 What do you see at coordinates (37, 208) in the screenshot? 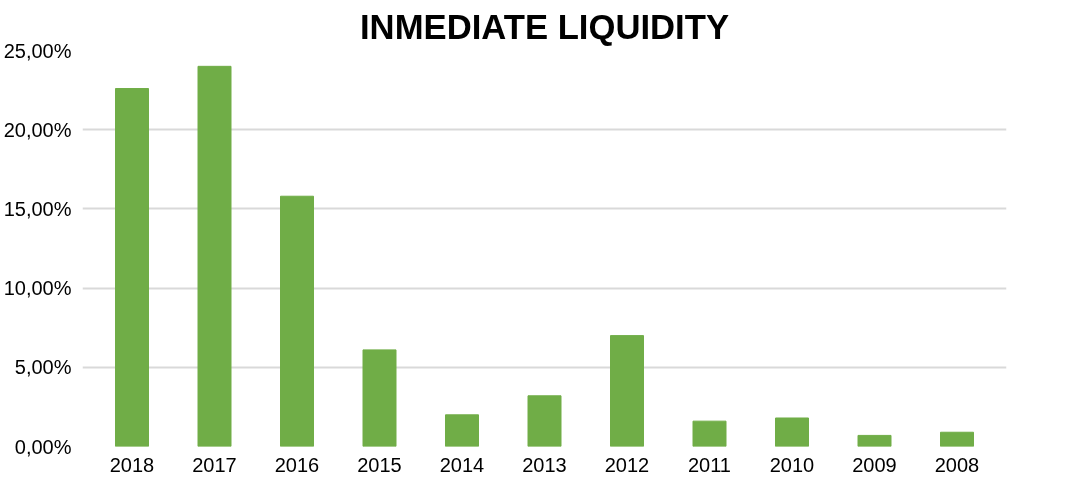
I see `y-tick-label: 15,00%` at bounding box center [37, 208].